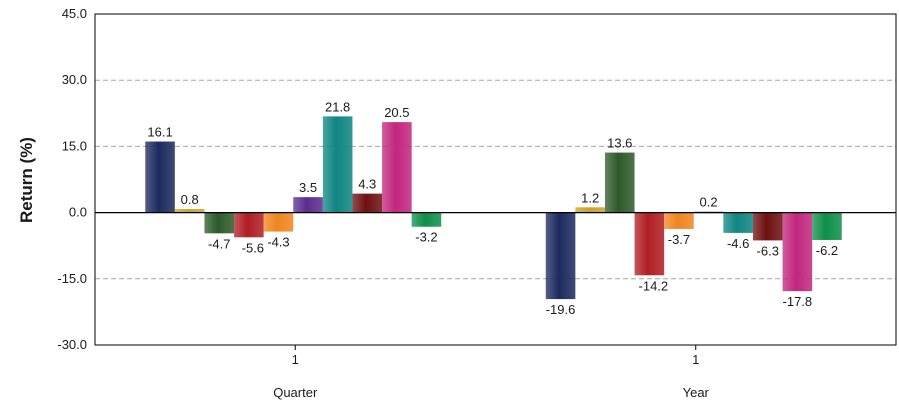 The width and height of the screenshot is (899, 404). I want to click on y-axis-title: Return (%), so click(26, 180).